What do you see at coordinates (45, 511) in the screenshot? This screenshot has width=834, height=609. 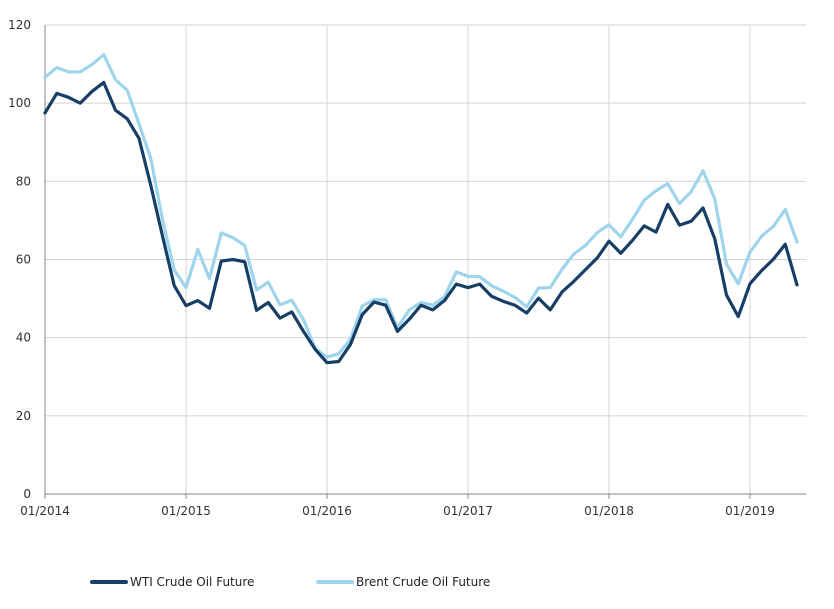 I see `x-tick-label: 01/2014` at bounding box center [45, 511].